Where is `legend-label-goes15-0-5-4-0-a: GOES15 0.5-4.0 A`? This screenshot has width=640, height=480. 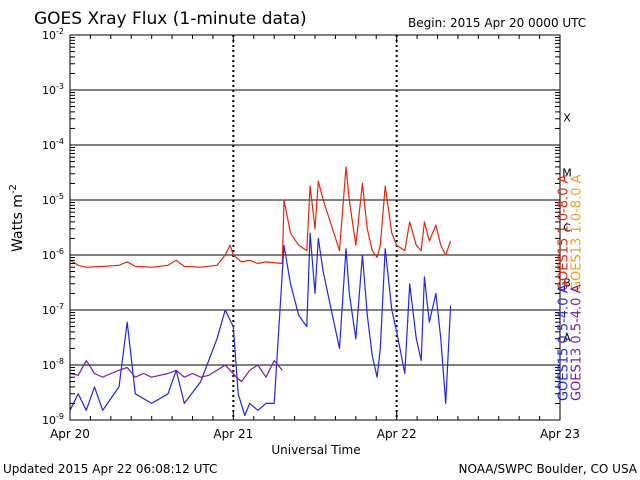 legend-label-goes15-0-5-4-0-a: GOES15 0.5-4.0 A is located at coordinates (563, 342).